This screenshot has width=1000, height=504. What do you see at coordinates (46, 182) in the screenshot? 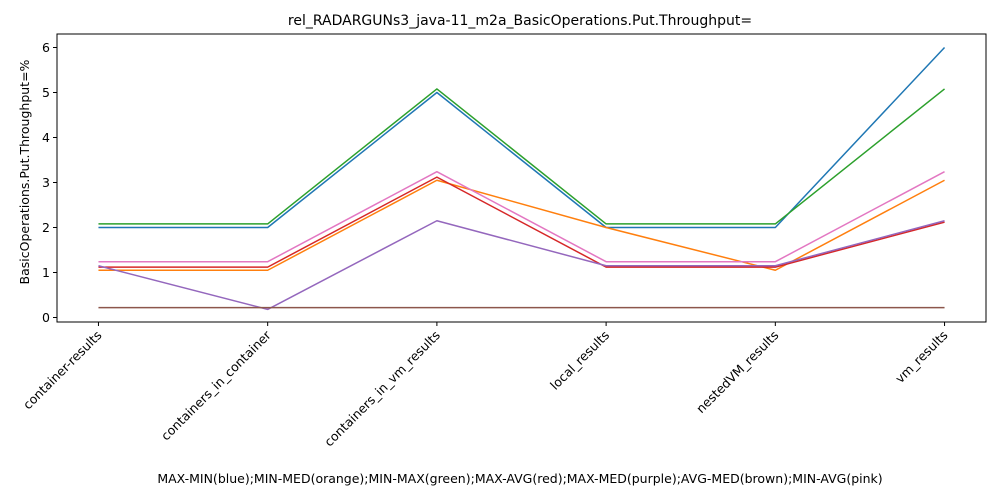
I see `y-tick-label: 3` at bounding box center [46, 182].